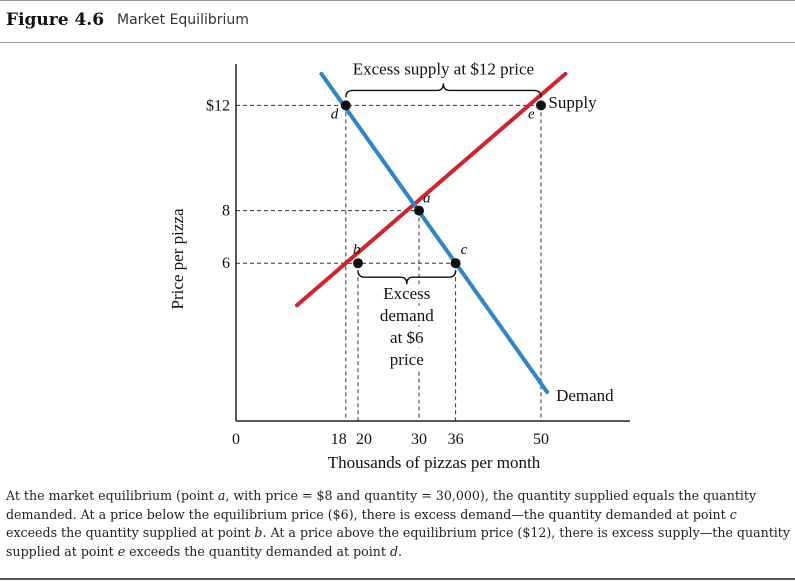 The height and width of the screenshot is (581, 795). What do you see at coordinates (226, 211) in the screenshot?
I see `y-tick-label-8: 8` at bounding box center [226, 211].